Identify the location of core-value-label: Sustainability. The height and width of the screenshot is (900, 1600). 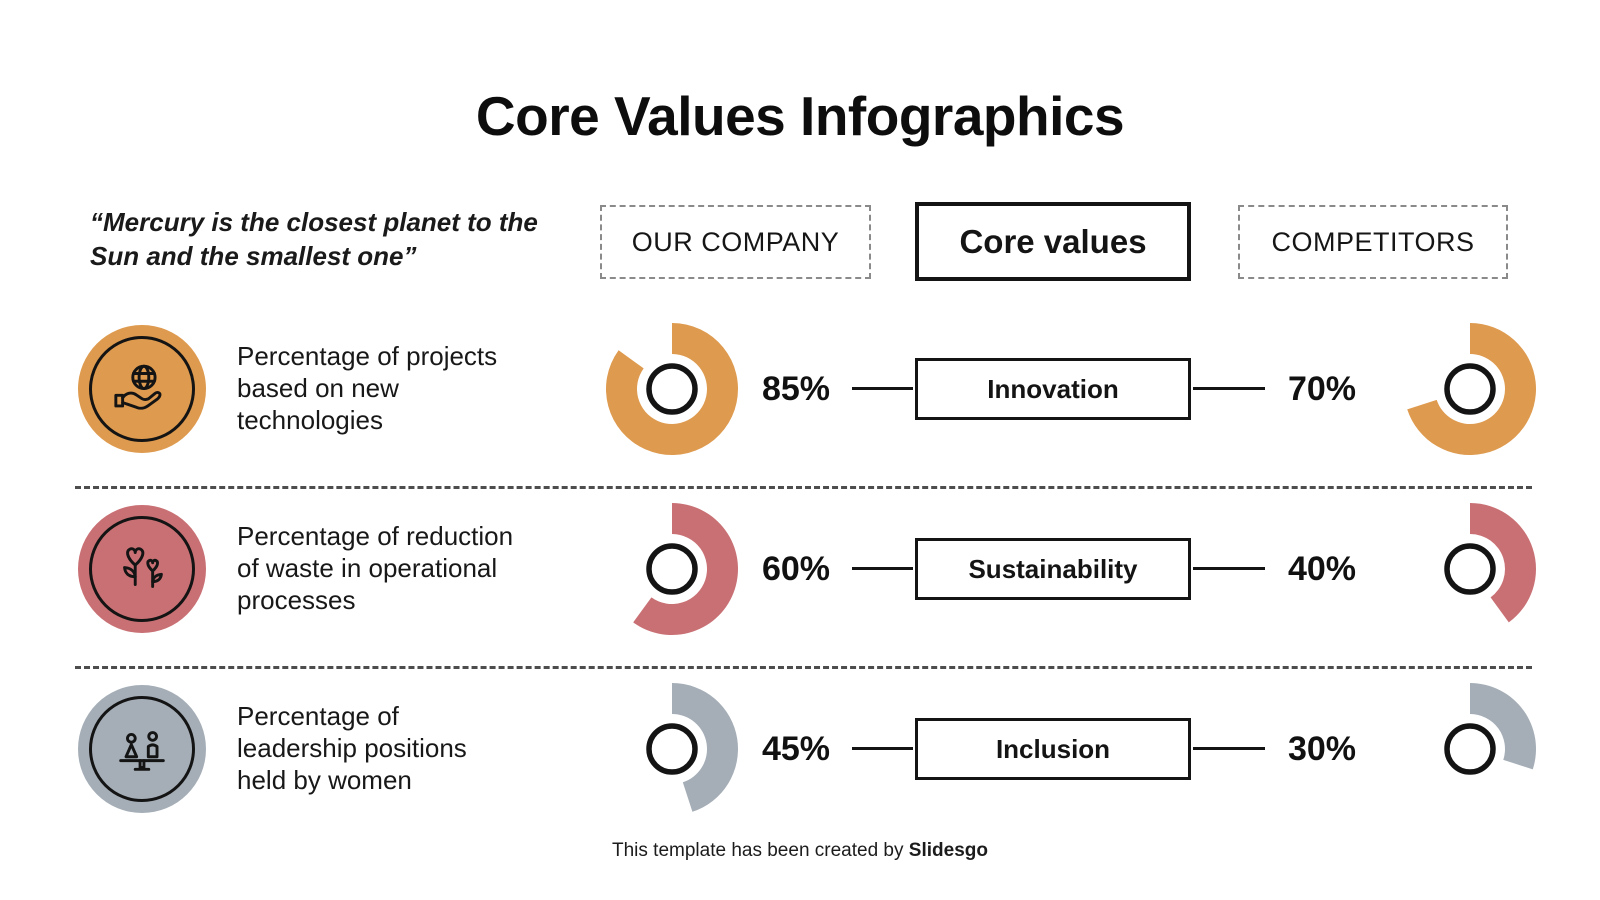
(1053, 568).